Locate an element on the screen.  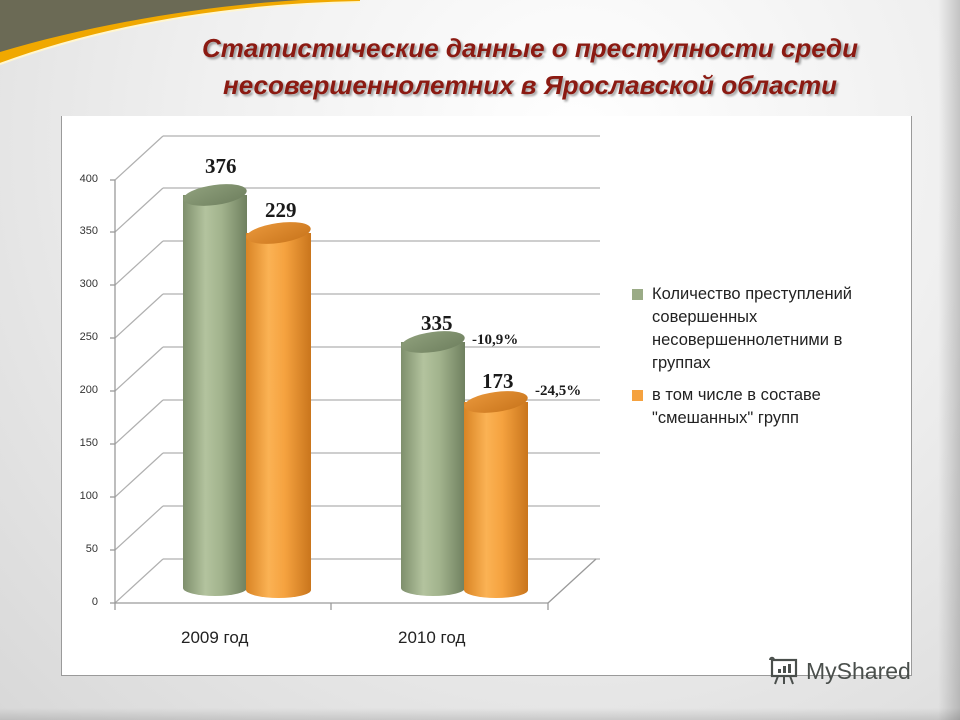
legend-item-series2: в том числе в составе "смешанных" групп is located at coordinates (767, 407).